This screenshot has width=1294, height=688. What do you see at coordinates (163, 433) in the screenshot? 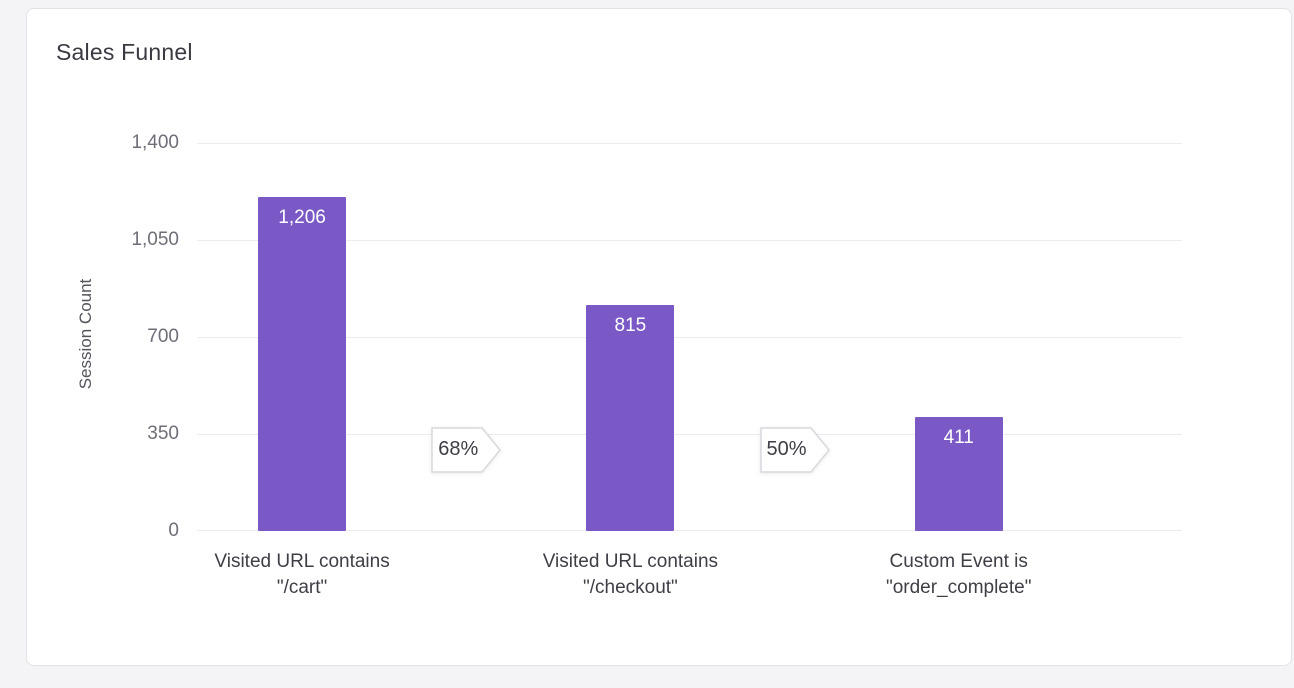
I see `y-tick-label: 350` at bounding box center [163, 433].